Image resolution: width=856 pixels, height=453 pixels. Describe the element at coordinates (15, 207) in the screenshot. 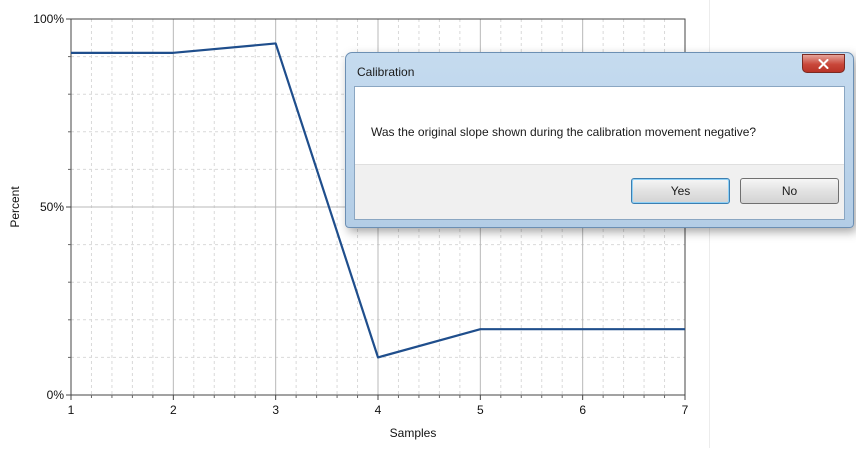

I see `y-axis-label: Percent` at that location.